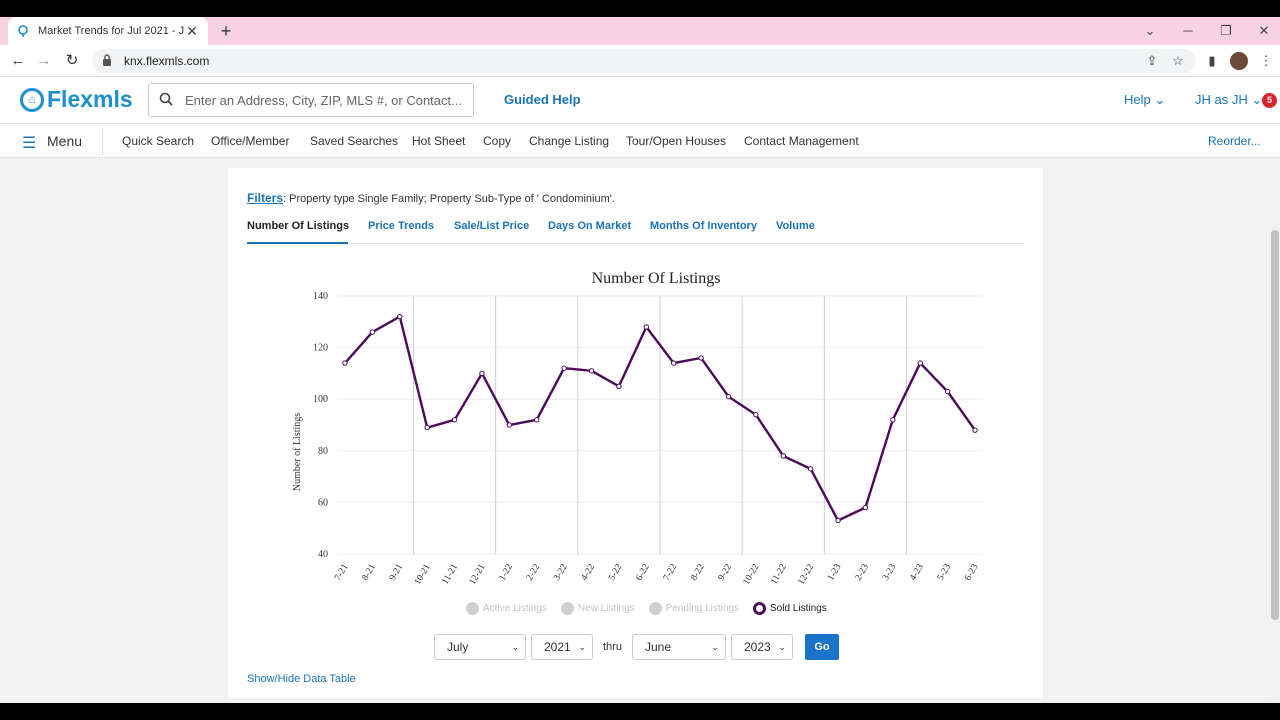 The height and width of the screenshot is (720, 1280). I want to click on from-month-select: July ⌄, so click(480, 647).